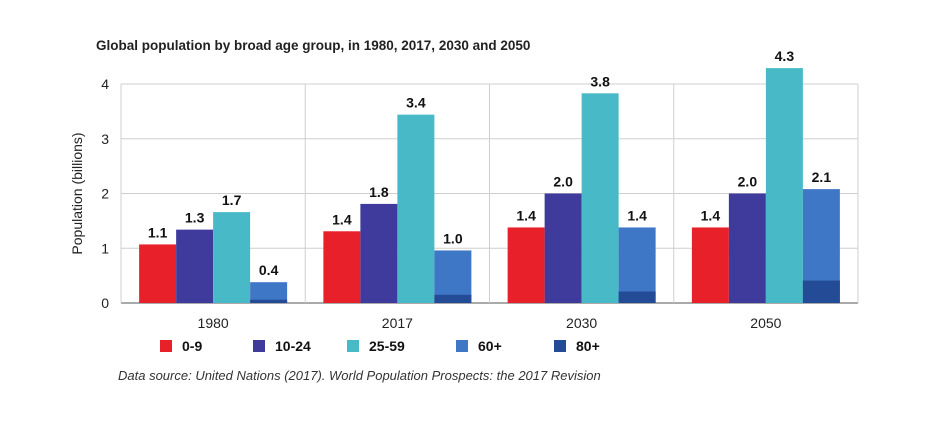 The width and height of the screenshot is (932, 444). What do you see at coordinates (784, 185) in the screenshot?
I see `bar-25-59-2050` at bounding box center [784, 185].